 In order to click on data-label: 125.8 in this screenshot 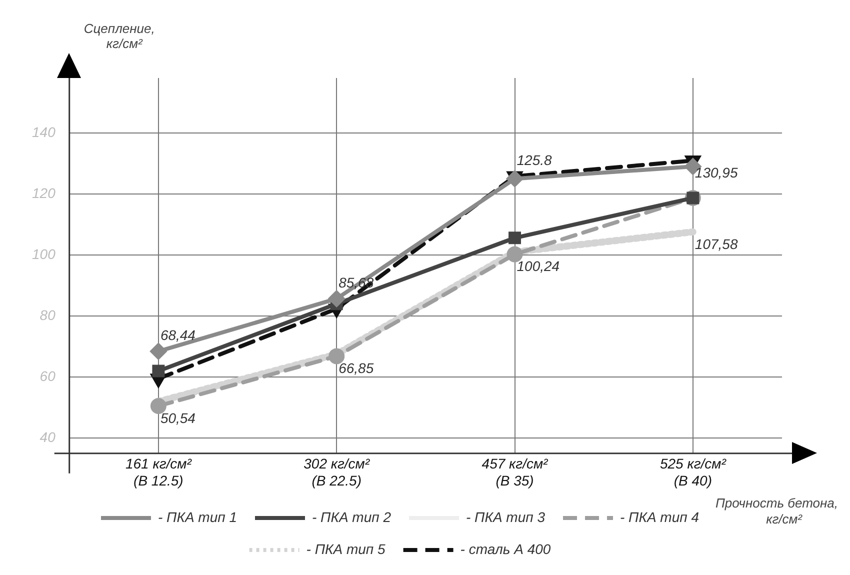, I will do `click(534, 160)`.